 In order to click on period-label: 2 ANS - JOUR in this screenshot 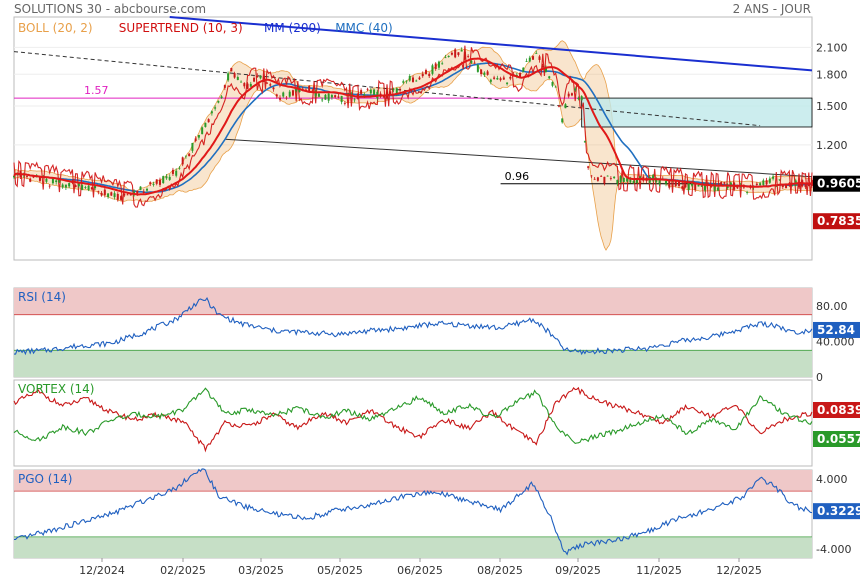, I will do `click(772, 9)`.